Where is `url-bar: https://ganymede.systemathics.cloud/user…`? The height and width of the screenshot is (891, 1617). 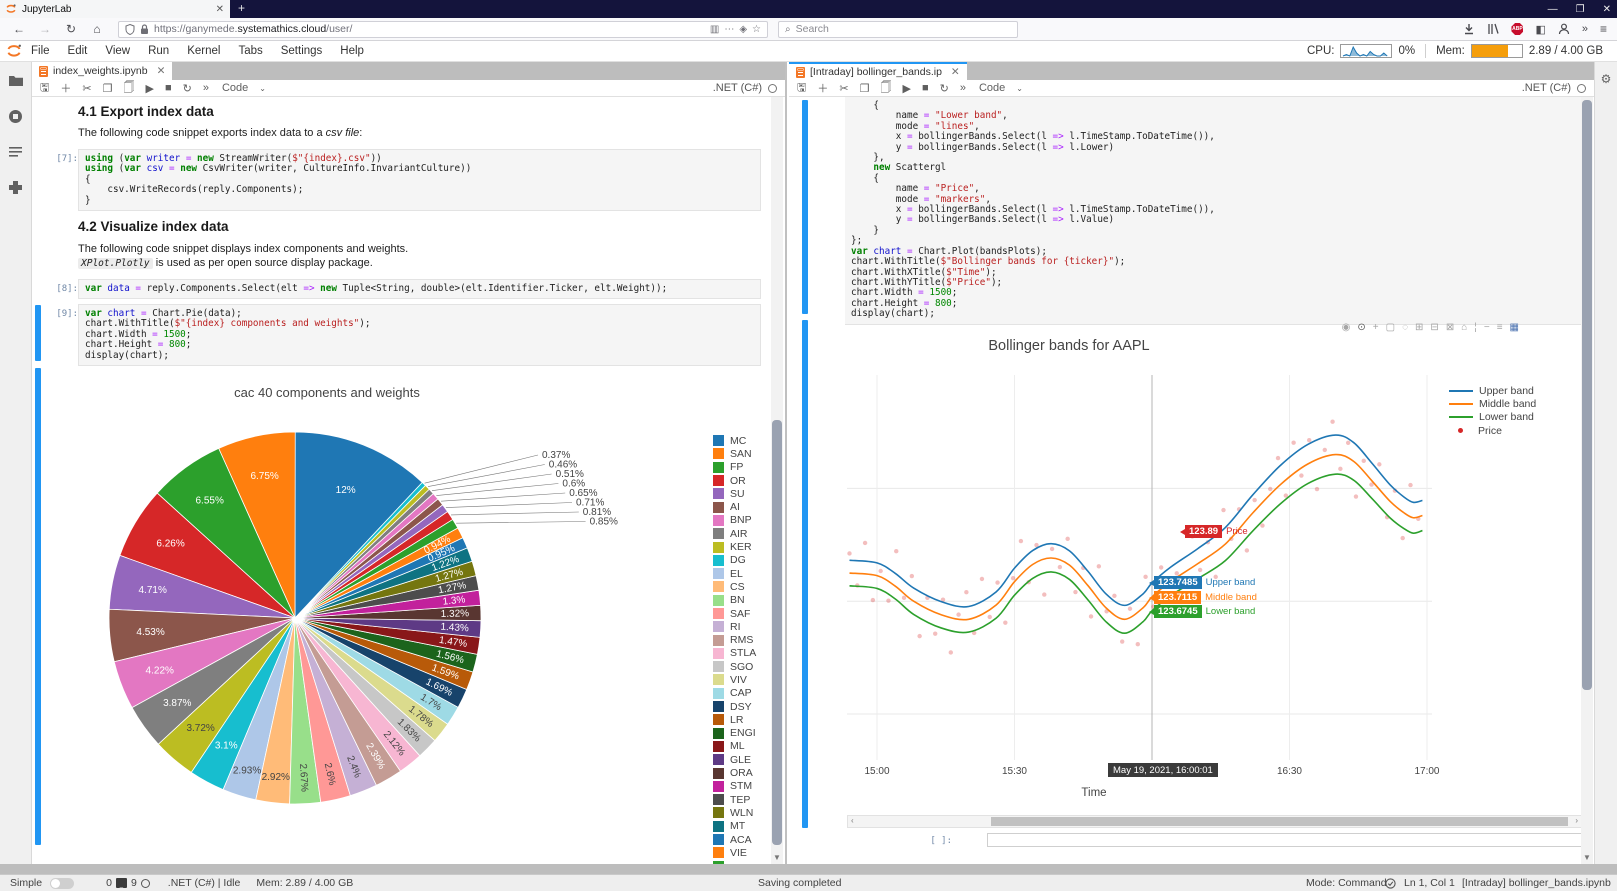 url-bar: https://ganymede.systemathics.cloud/user… is located at coordinates (443, 29).